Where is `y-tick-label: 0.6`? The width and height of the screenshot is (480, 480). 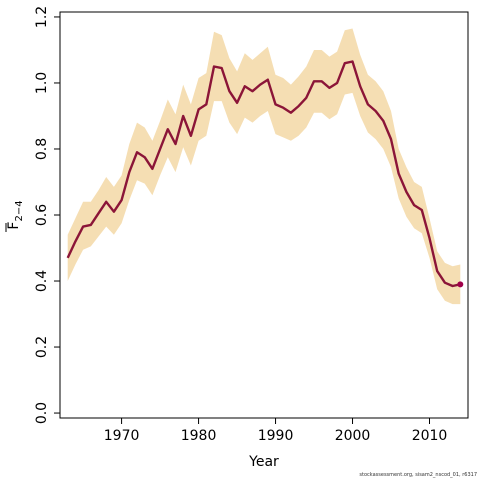 y-tick-label: 0.6 is located at coordinates (42, 215).